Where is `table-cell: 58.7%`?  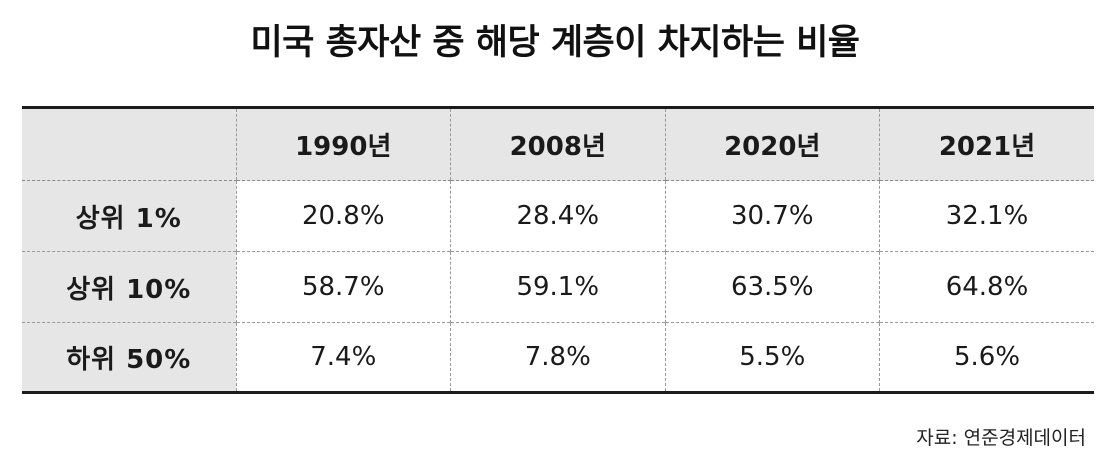
table-cell: 58.7% is located at coordinates (343, 287).